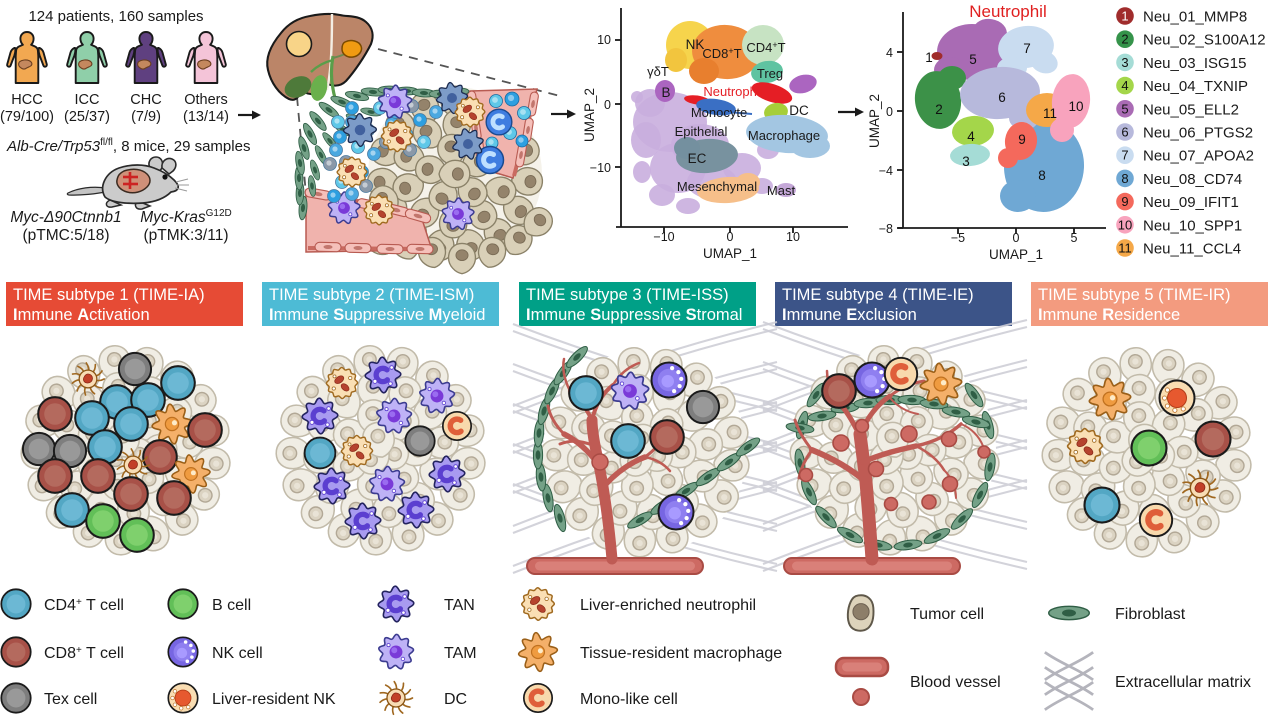 This screenshot has width=1268, height=719. What do you see at coordinates (145, 100) in the screenshot?
I see `svg-text: CHC` at bounding box center [145, 100].